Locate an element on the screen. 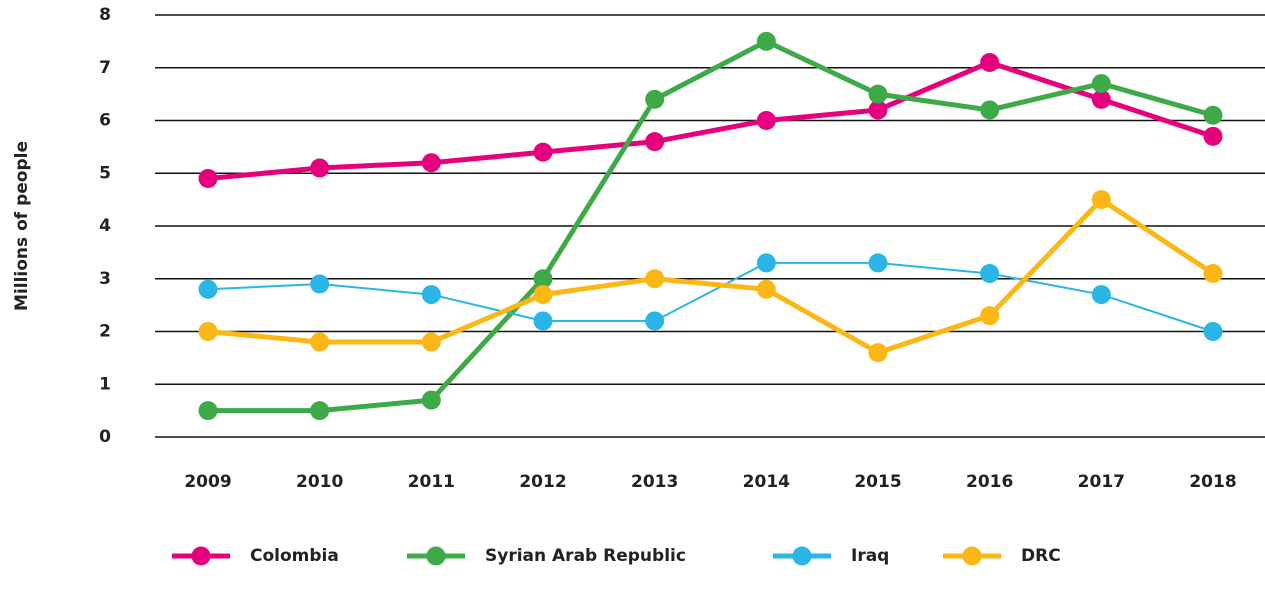 Image resolution: width=1265 pixels, height=596 pixels. y-tick-label: 8 is located at coordinates (105, 15).